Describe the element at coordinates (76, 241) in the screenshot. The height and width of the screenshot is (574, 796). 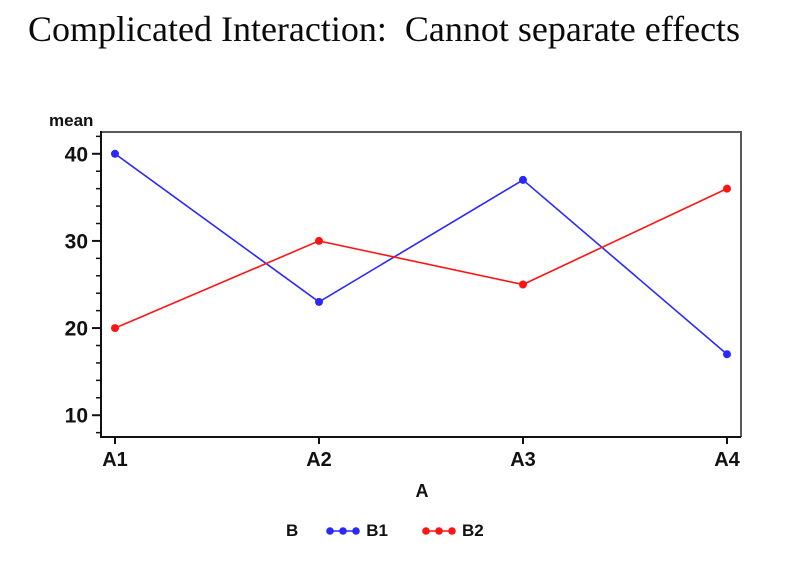
I see `y-tick-label: 30` at that location.